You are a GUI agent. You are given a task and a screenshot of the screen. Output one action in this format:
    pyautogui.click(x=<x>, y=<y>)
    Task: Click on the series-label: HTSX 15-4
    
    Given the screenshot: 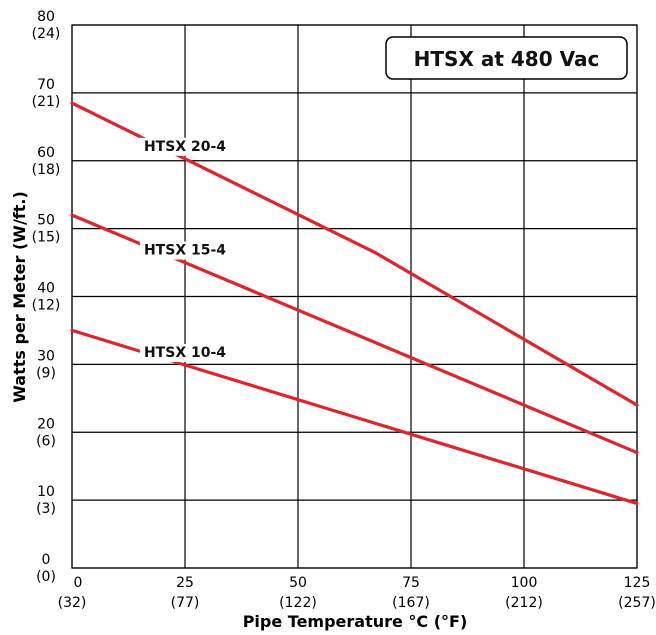 What is the action you would take?
    pyautogui.click(x=185, y=251)
    